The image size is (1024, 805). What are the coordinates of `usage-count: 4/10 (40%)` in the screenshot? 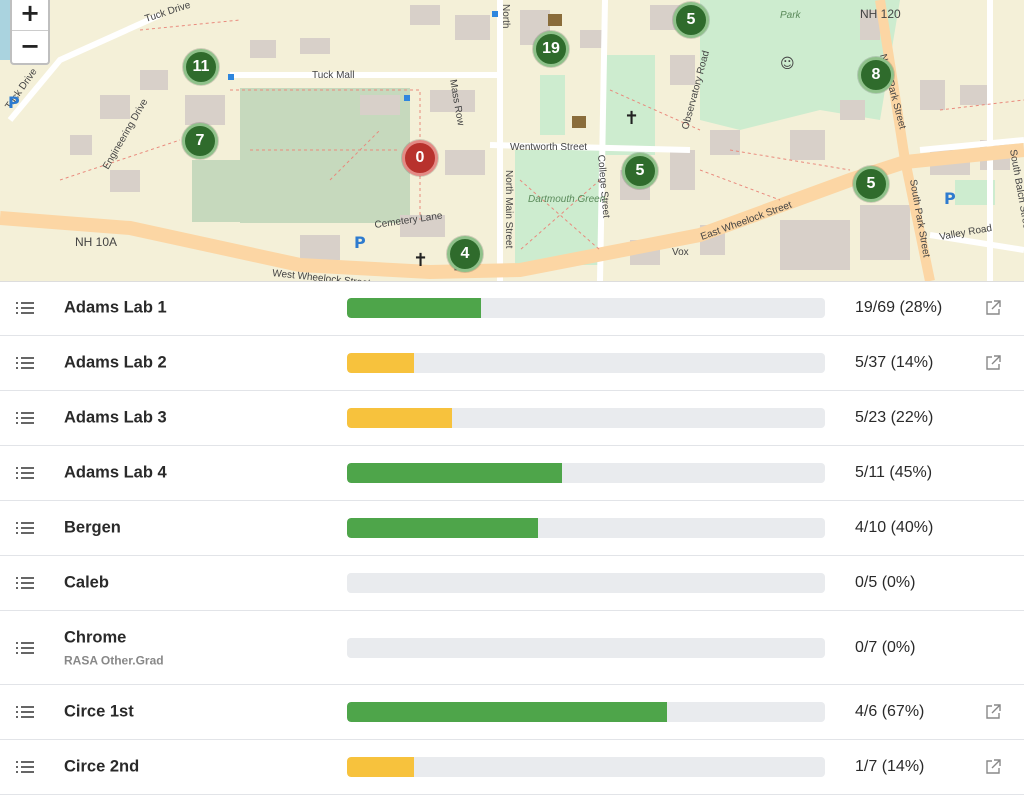 It's located at (894, 527).